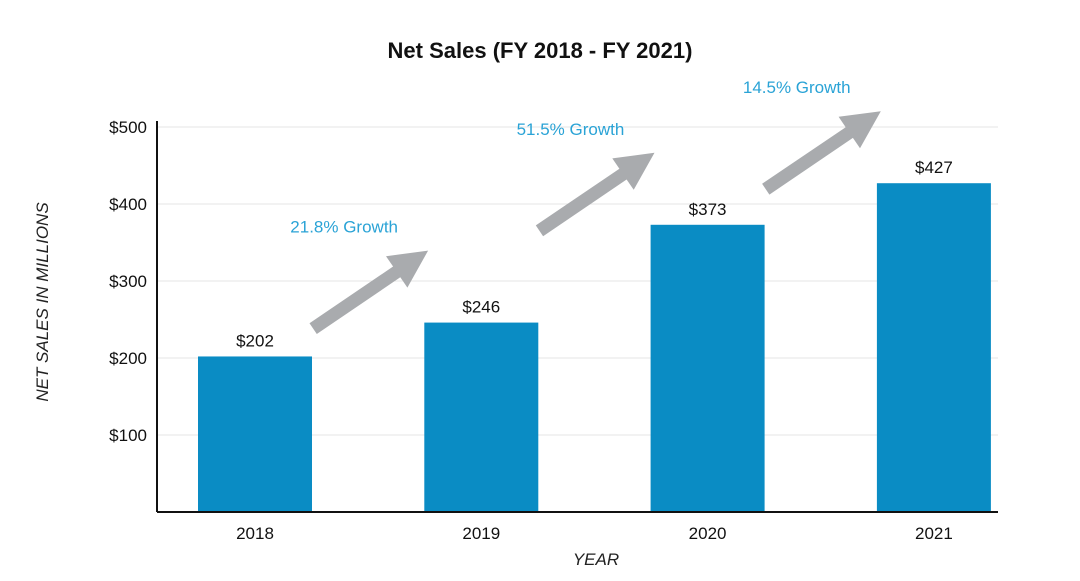 The height and width of the screenshot is (581, 1080). Describe the element at coordinates (128, 127) in the screenshot. I see `y-tick-label: $500` at that location.